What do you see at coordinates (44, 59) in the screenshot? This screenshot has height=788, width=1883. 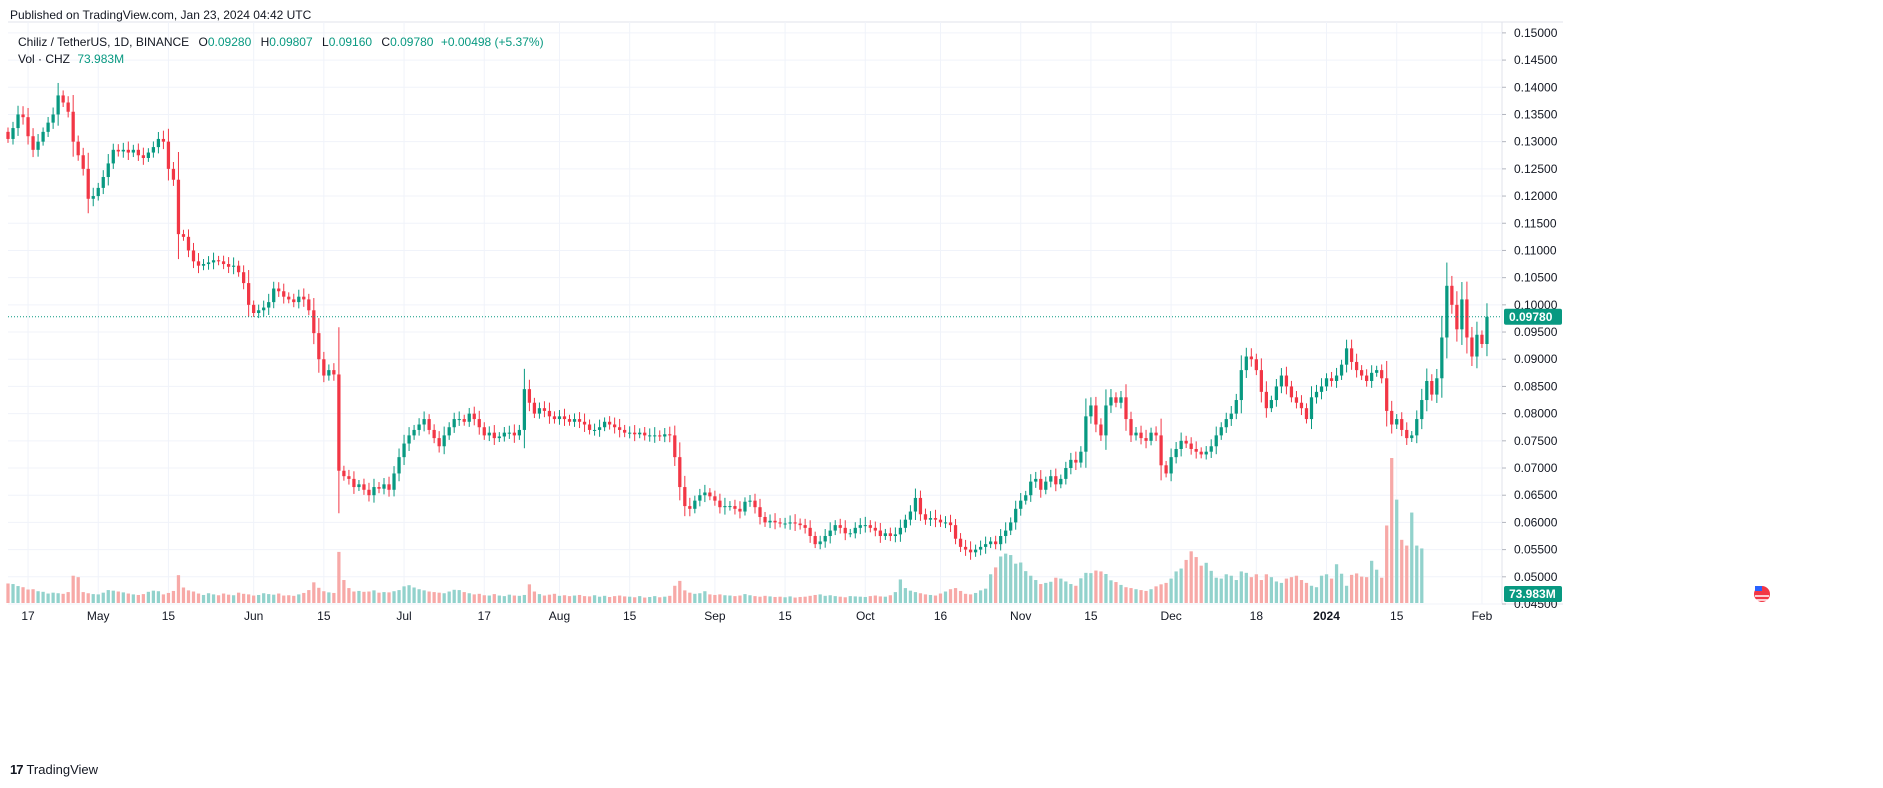 I see `volume-title: Vol · CHZ` at bounding box center [44, 59].